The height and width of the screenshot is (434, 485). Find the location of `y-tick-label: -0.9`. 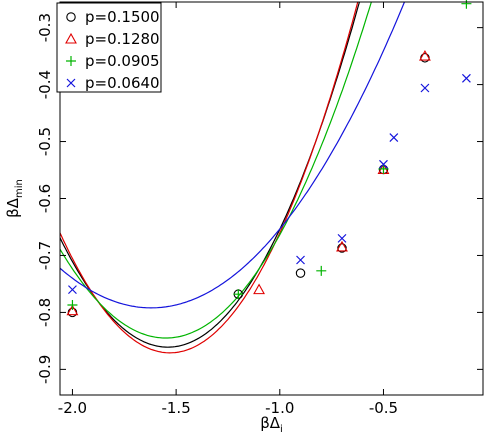

y-tick-label: -0.9 is located at coordinates (45, 369).